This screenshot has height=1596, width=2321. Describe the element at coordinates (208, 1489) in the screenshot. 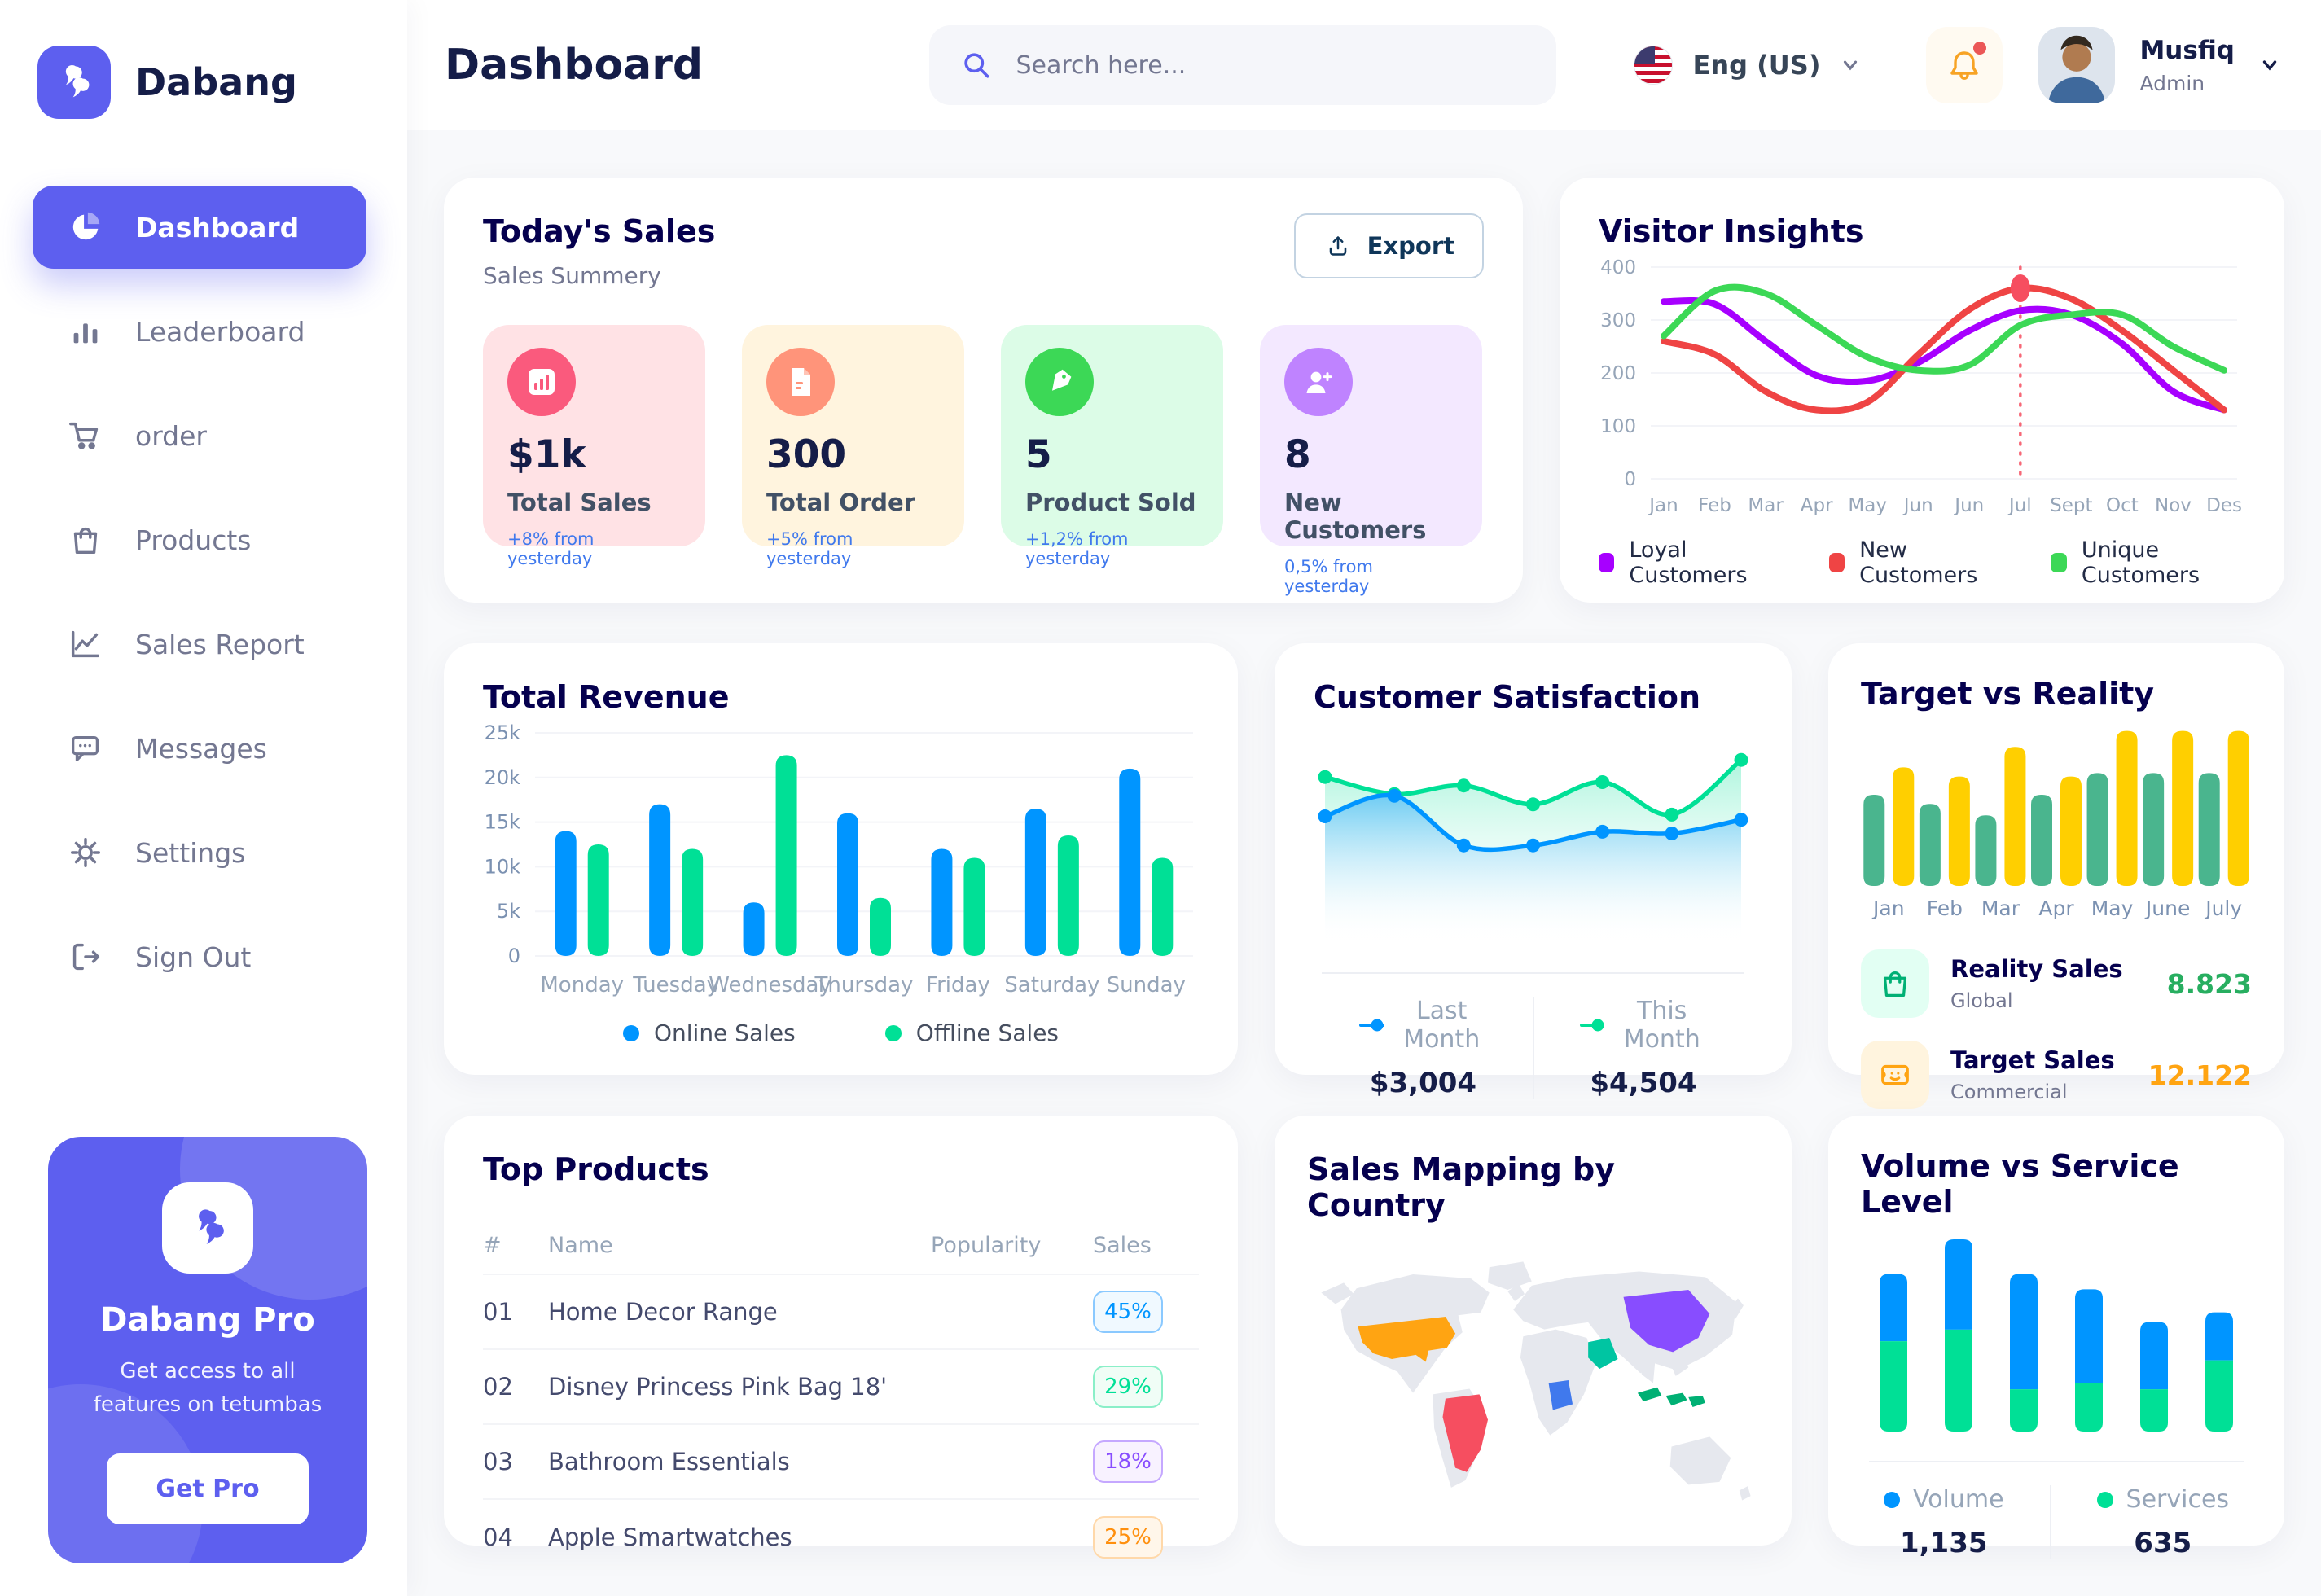

I see `get-pro-button: Get Pro` at that location.